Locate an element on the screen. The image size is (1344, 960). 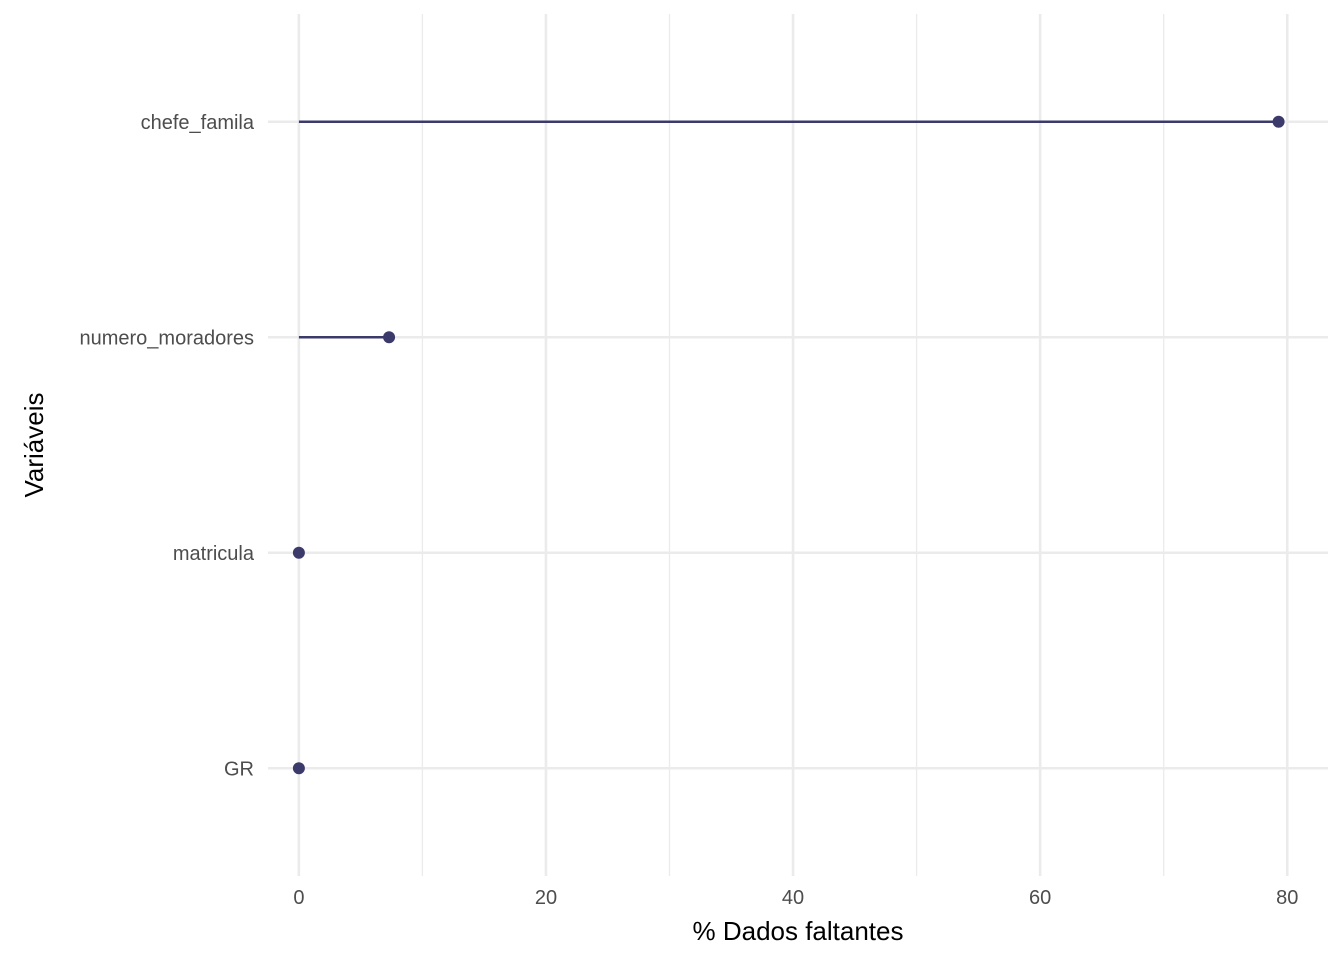
y-tick-label: chefe_famila is located at coordinates (198, 123).